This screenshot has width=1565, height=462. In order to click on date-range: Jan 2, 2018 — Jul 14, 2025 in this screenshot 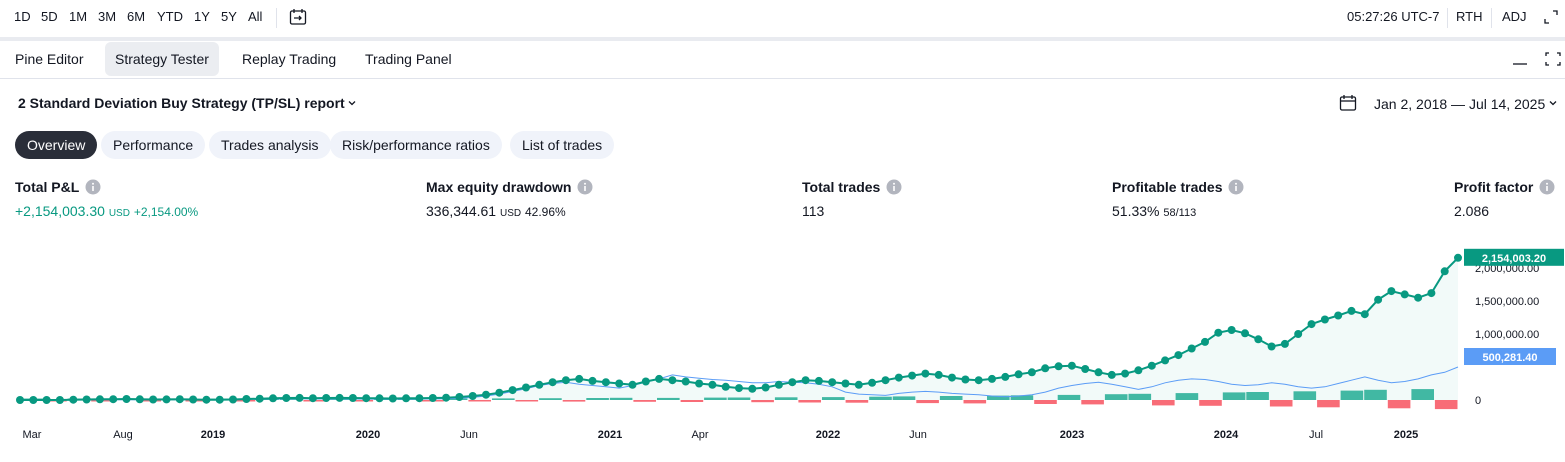, I will do `click(1460, 104)`.